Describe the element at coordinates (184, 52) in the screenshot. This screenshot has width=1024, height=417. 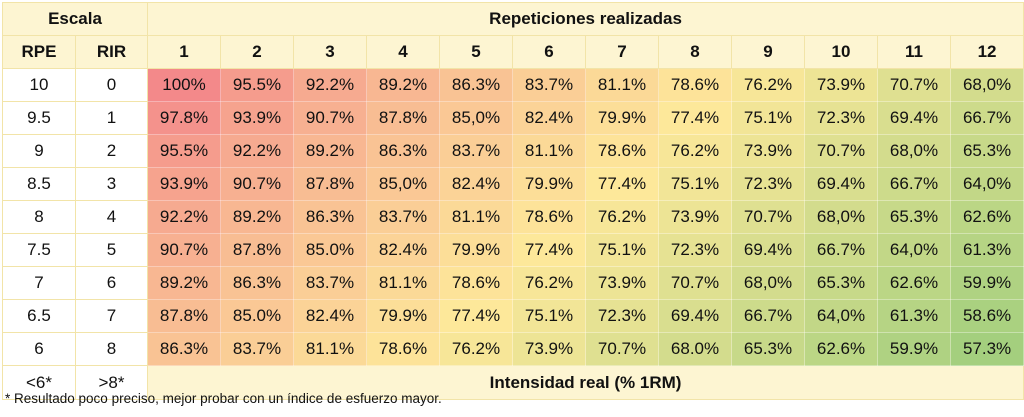
I see `rep-column-header: 1` at that location.